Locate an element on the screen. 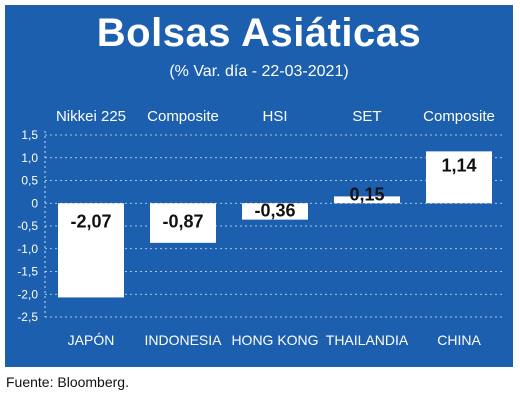  value-label: -2,07 is located at coordinates (90, 221).